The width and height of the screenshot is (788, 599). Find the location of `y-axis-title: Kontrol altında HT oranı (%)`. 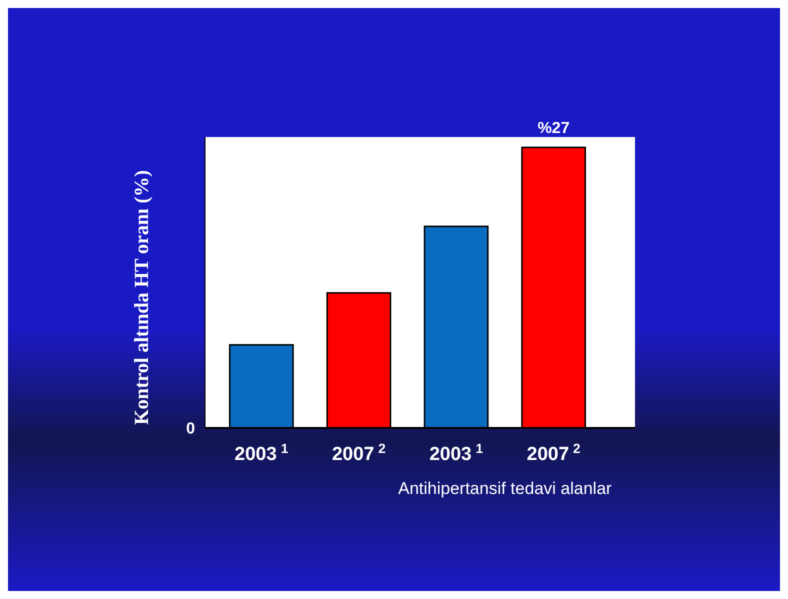

y-axis-title: Kontrol altında HT oranı (%) is located at coordinates (142, 297).